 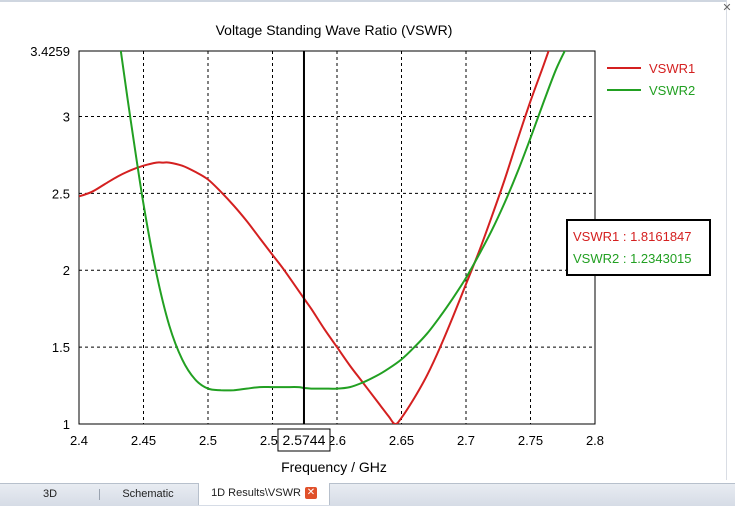 What do you see at coordinates (672, 68) in the screenshot?
I see `legend-label-vswr1: VSWR1` at bounding box center [672, 68].